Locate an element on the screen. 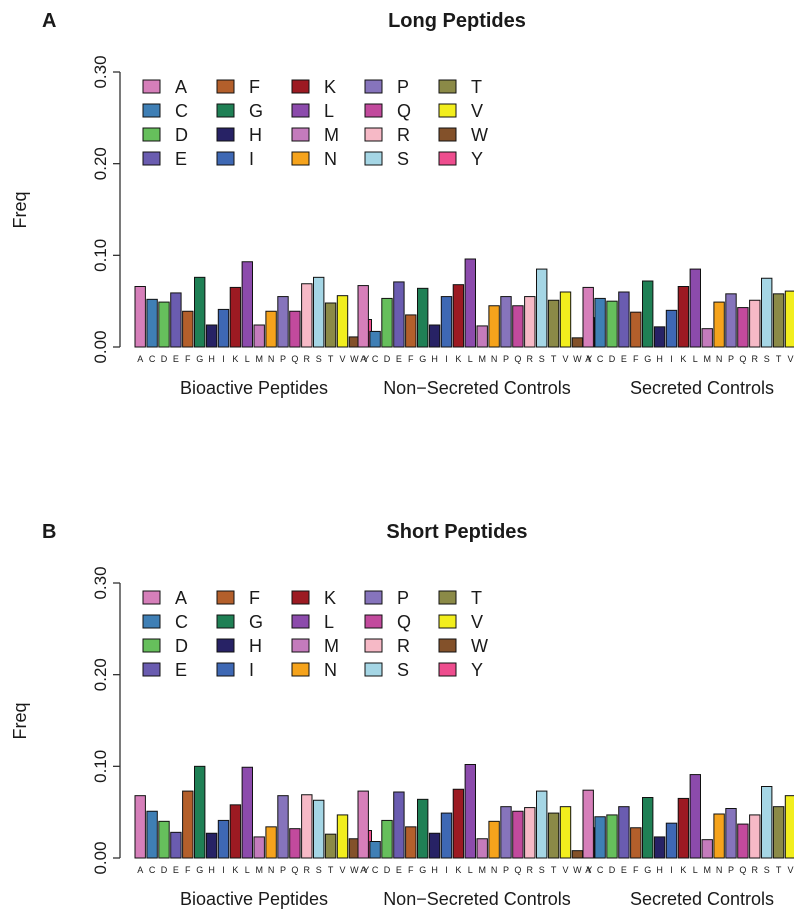 The height and width of the screenshot is (910, 794). legend-swatch-a is located at coordinates (151, 597).